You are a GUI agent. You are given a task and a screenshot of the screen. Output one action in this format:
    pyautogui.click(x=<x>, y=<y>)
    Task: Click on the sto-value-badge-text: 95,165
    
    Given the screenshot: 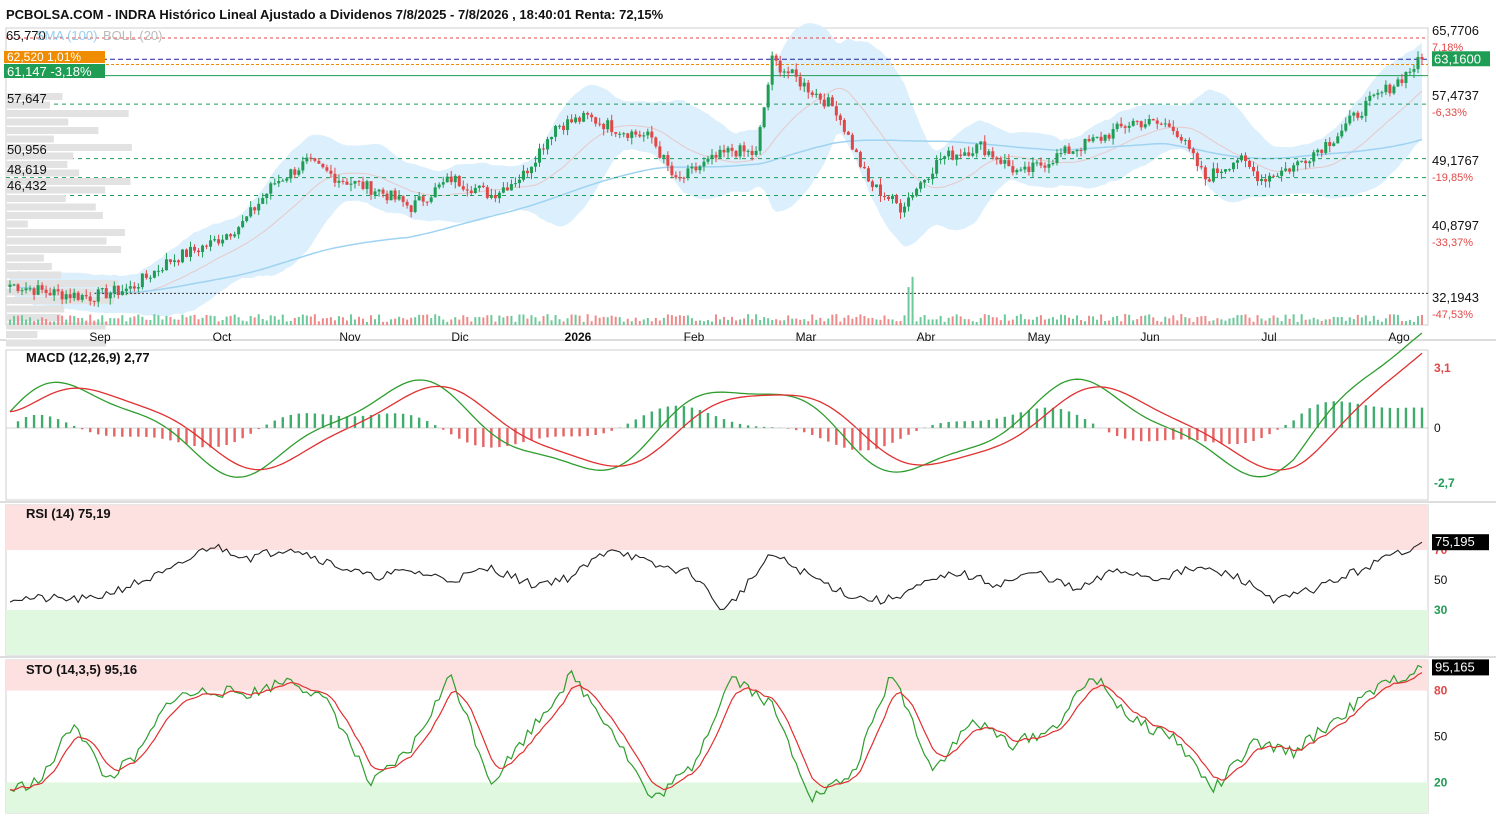 What is the action you would take?
    pyautogui.click(x=1455, y=666)
    